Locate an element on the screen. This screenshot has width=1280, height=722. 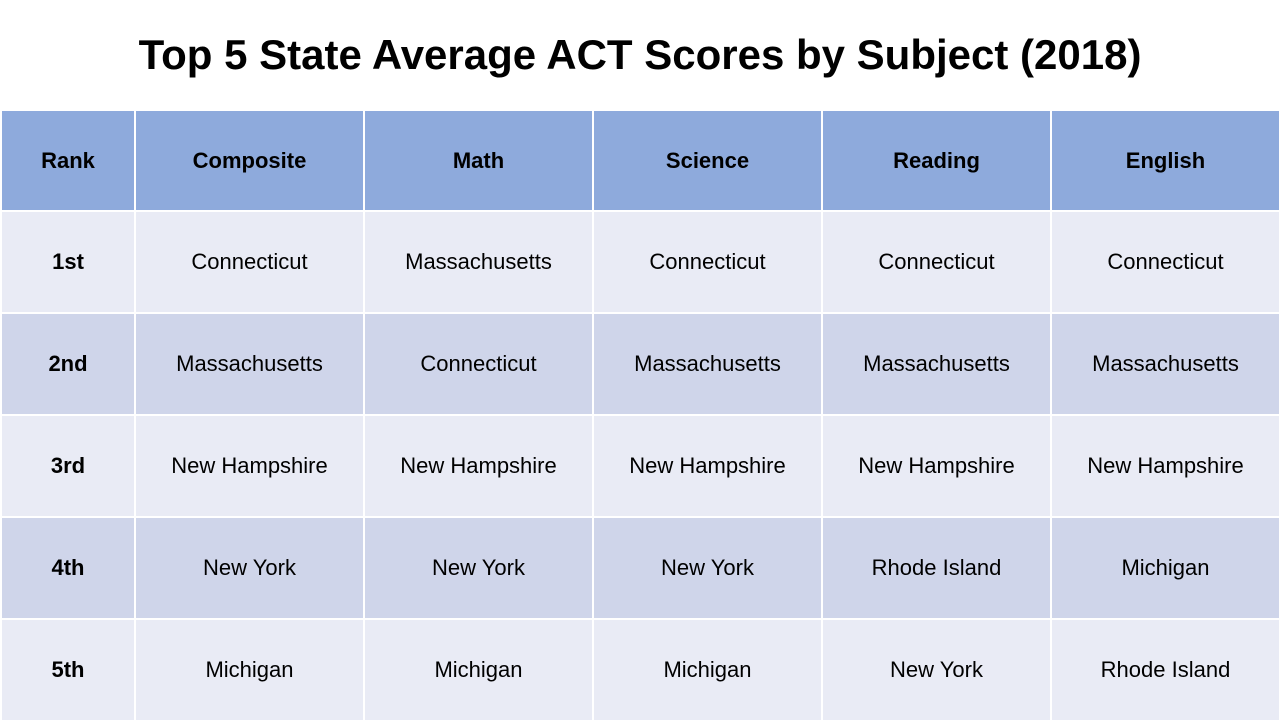
rank-cell: 2nd is located at coordinates (68, 364).